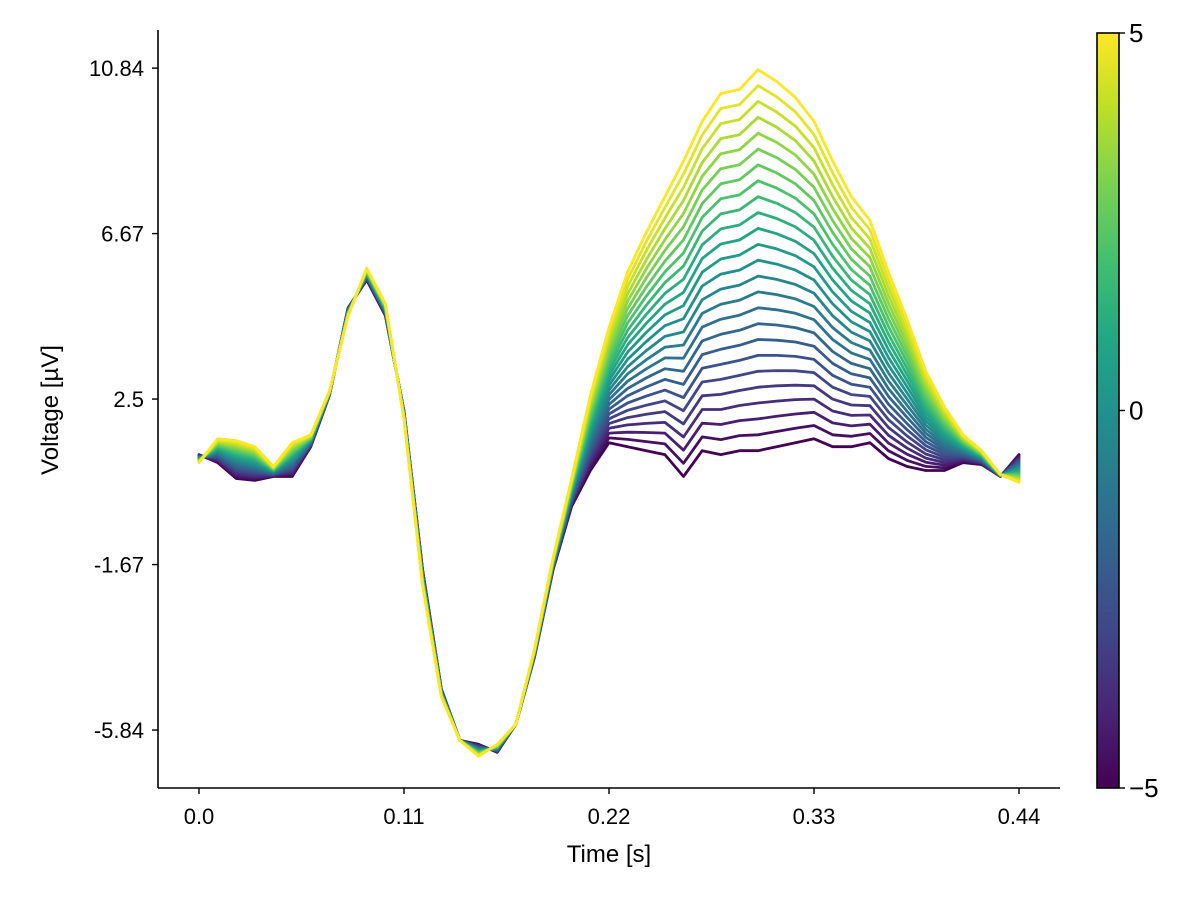 The image size is (1200, 900). What do you see at coordinates (1144, 788) in the screenshot?
I see `colorbar-tick-label: −5` at bounding box center [1144, 788].